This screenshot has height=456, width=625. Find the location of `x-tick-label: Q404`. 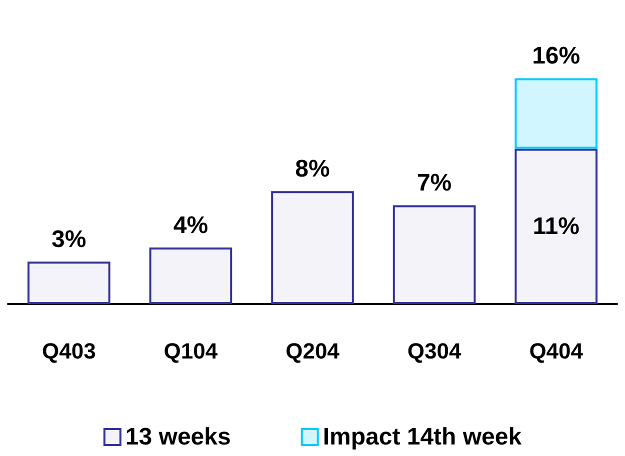

x-tick-label: Q404 is located at coordinates (556, 351).